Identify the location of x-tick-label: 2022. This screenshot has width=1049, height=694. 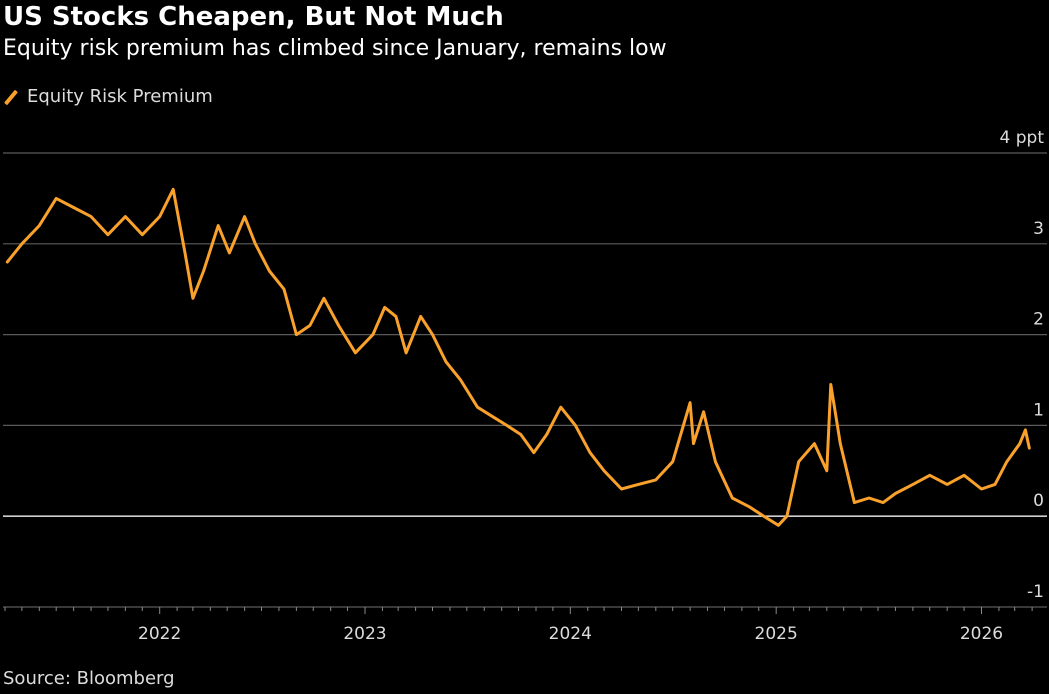
(159, 634).